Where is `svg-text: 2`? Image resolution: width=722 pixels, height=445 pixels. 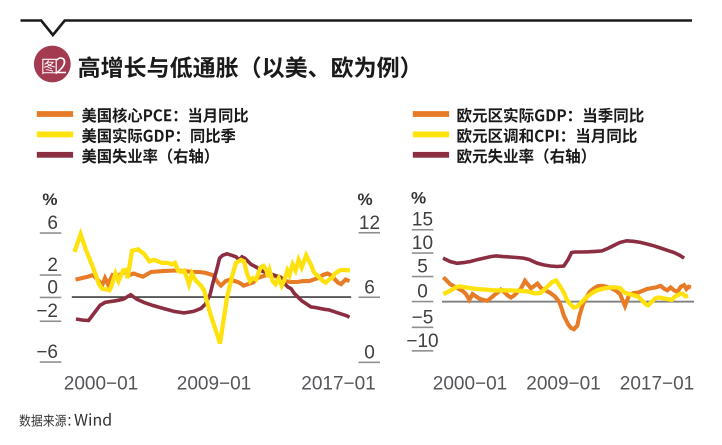
svg-text: 2 is located at coordinates (52, 265).